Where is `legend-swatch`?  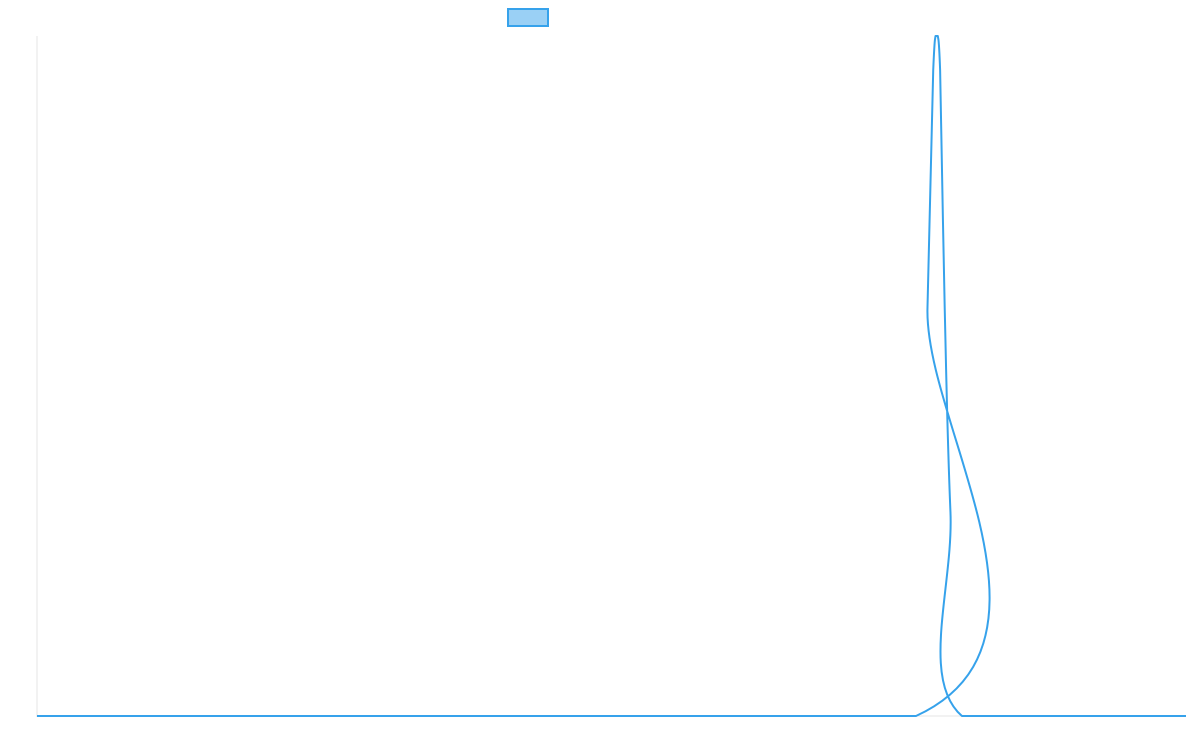
legend-swatch is located at coordinates (528, 17).